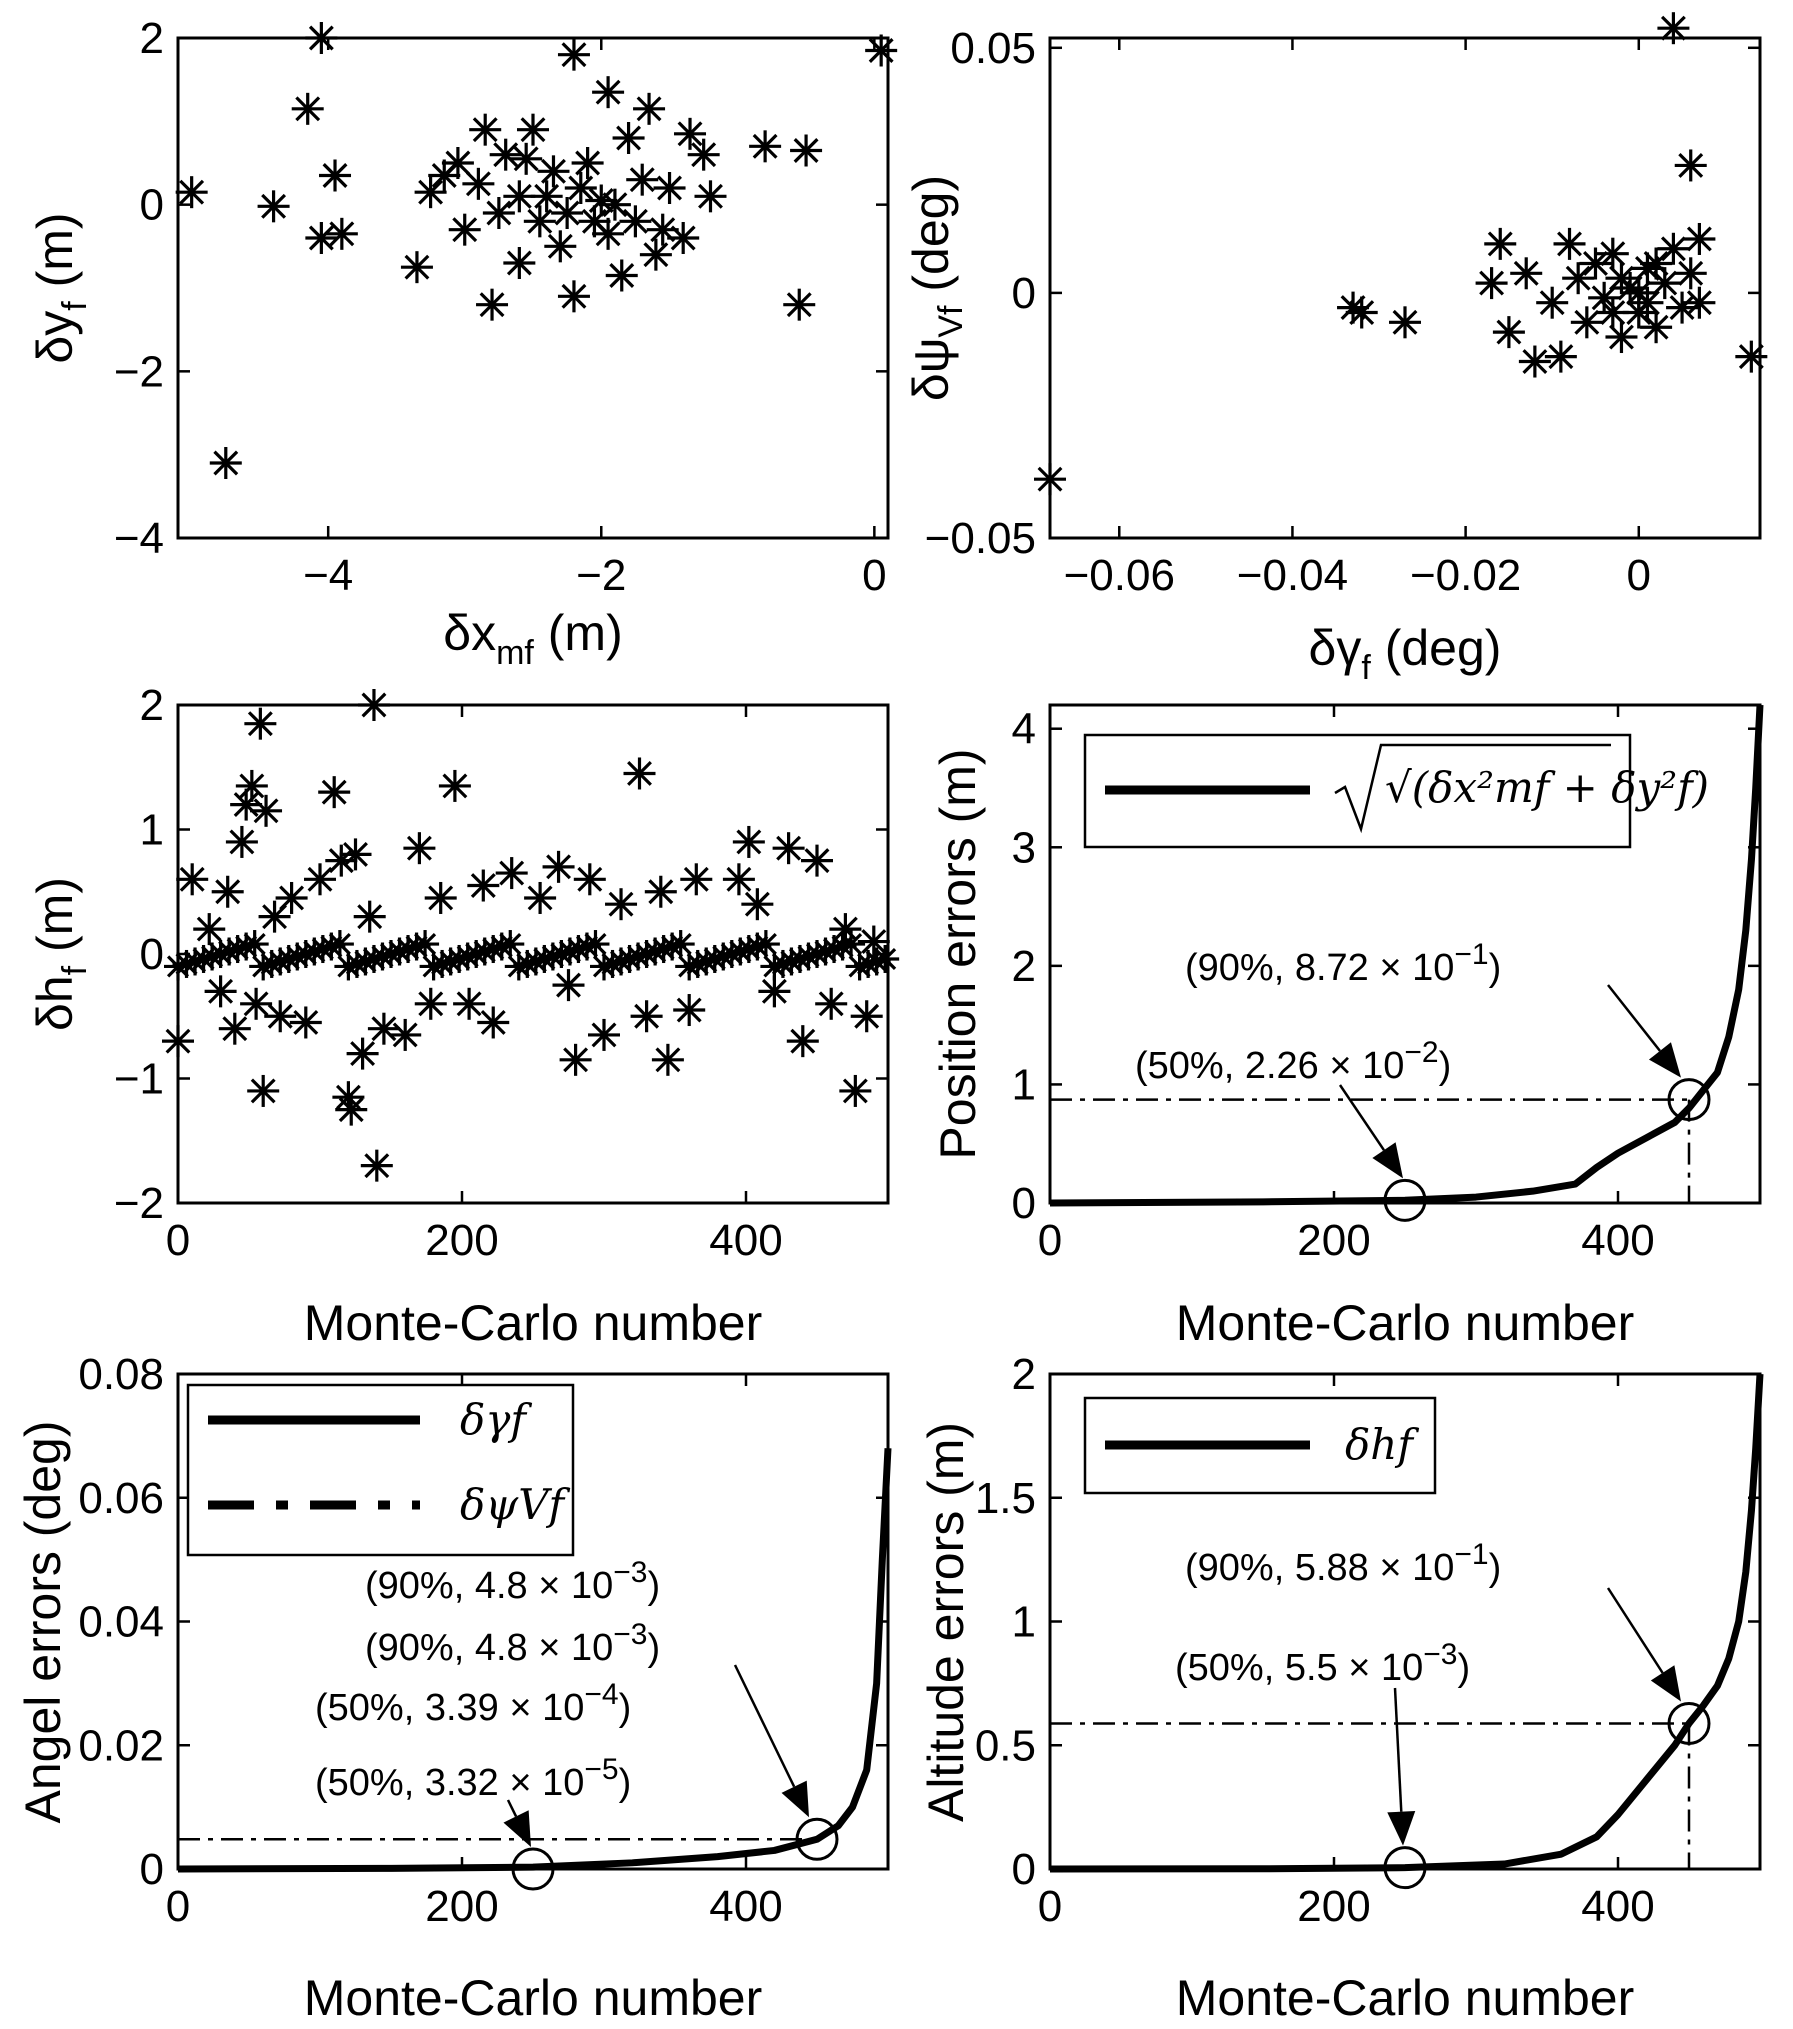  What do you see at coordinates (1119, 575) in the screenshot?
I see `x-tick-label: −0.06` at bounding box center [1119, 575].